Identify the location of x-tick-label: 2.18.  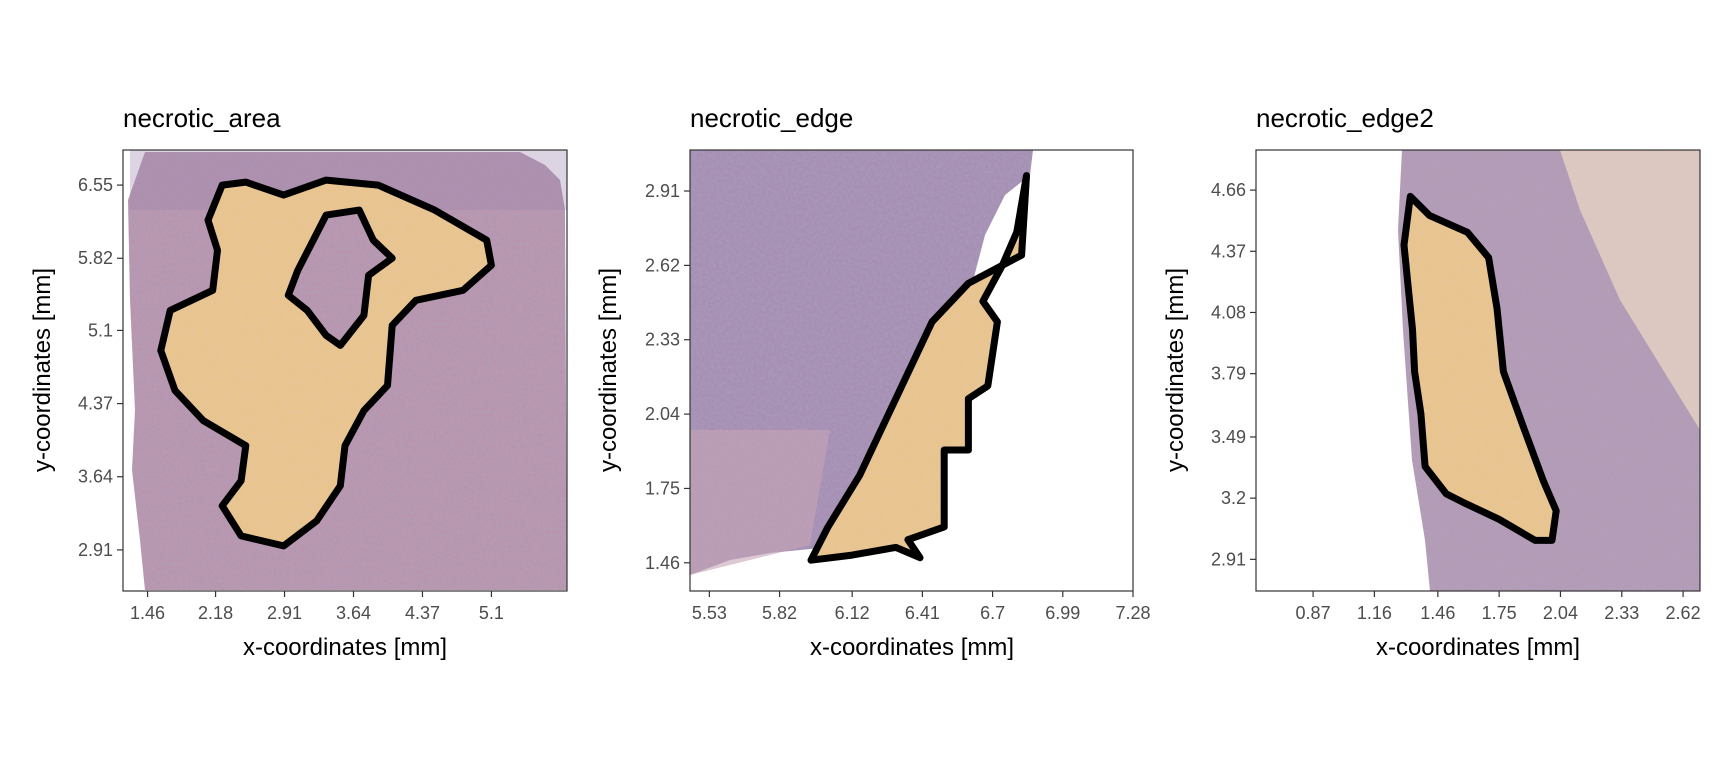
(215, 613).